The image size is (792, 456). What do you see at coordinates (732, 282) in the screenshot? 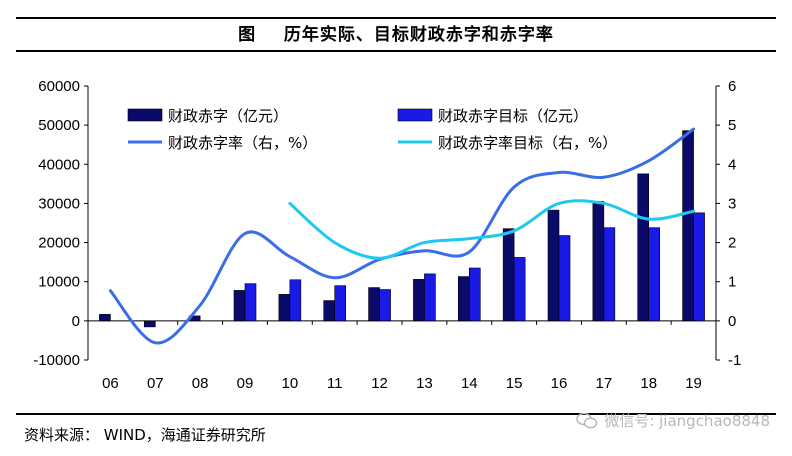
I see `y-right-tick-label: 1` at bounding box center [732, 282].